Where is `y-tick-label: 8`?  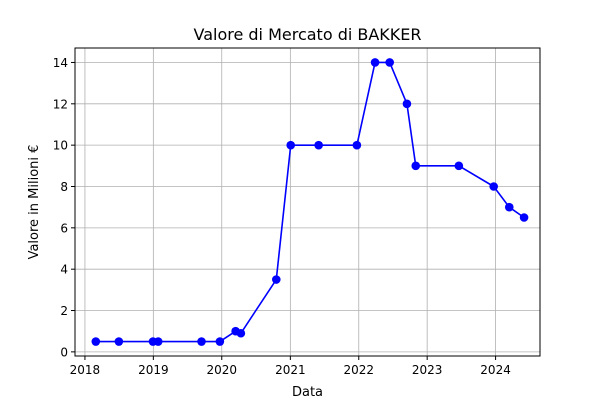
y-tick-label: 8 is located at coordinates (64, 187).